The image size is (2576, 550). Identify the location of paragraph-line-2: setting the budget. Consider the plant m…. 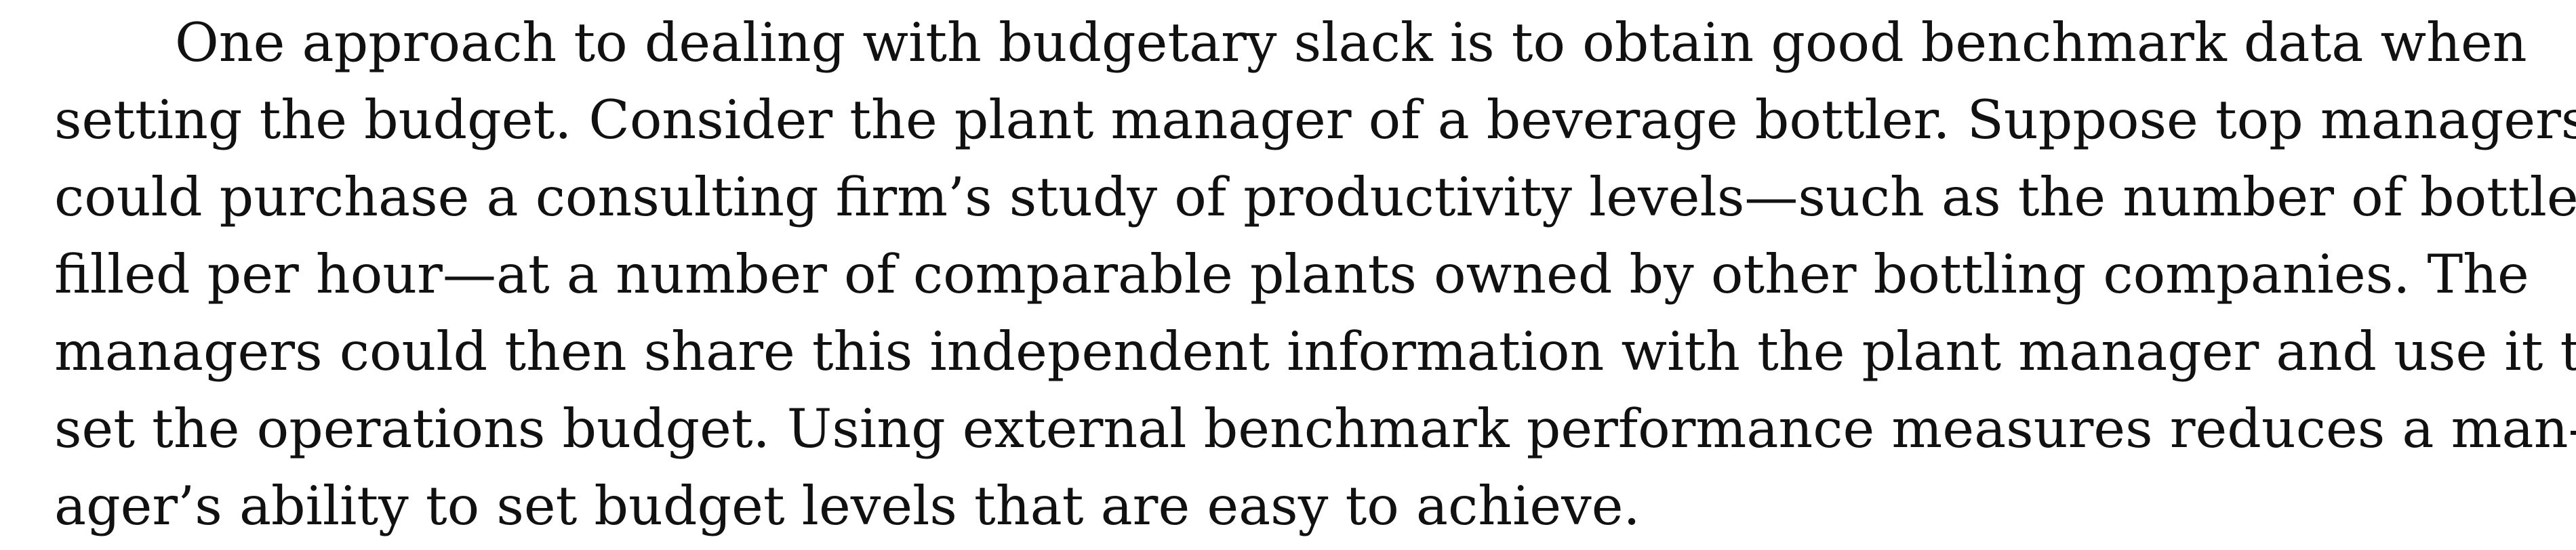
(1315, 120).